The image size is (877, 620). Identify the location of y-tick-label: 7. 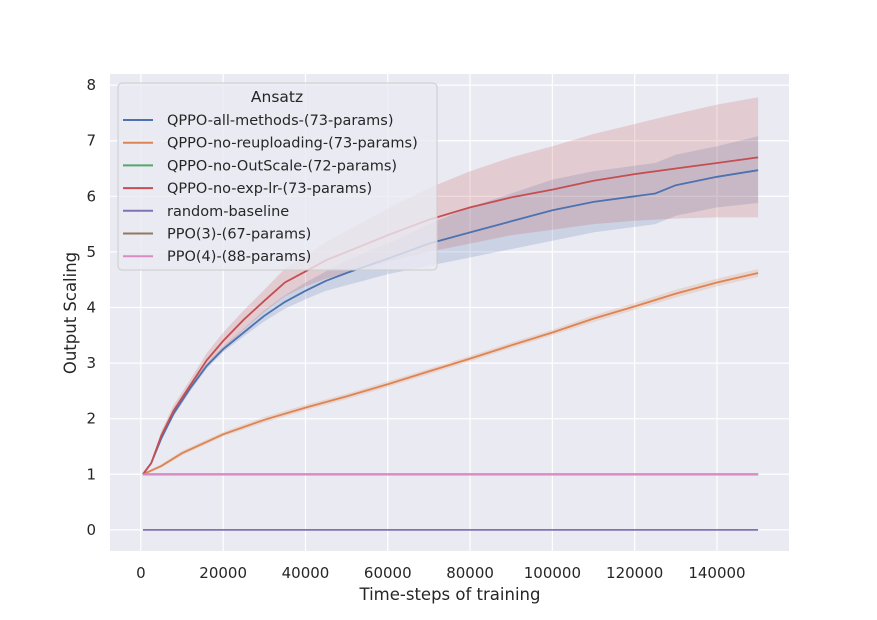
(91, 141).